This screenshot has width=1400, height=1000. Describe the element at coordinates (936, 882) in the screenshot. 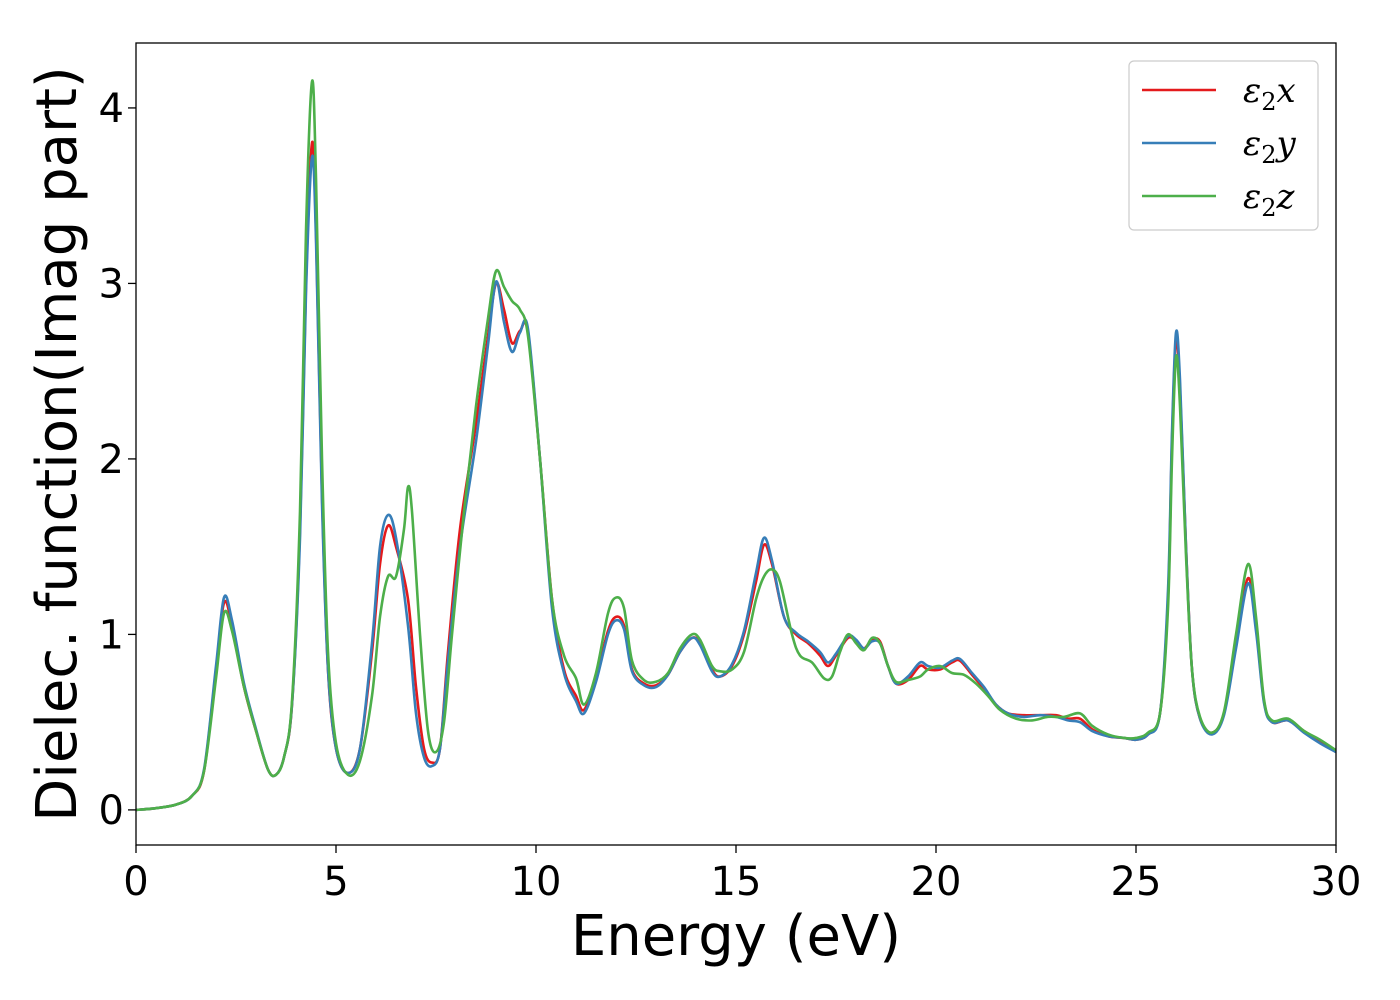

I see `x-tick-label: 20` at that location.